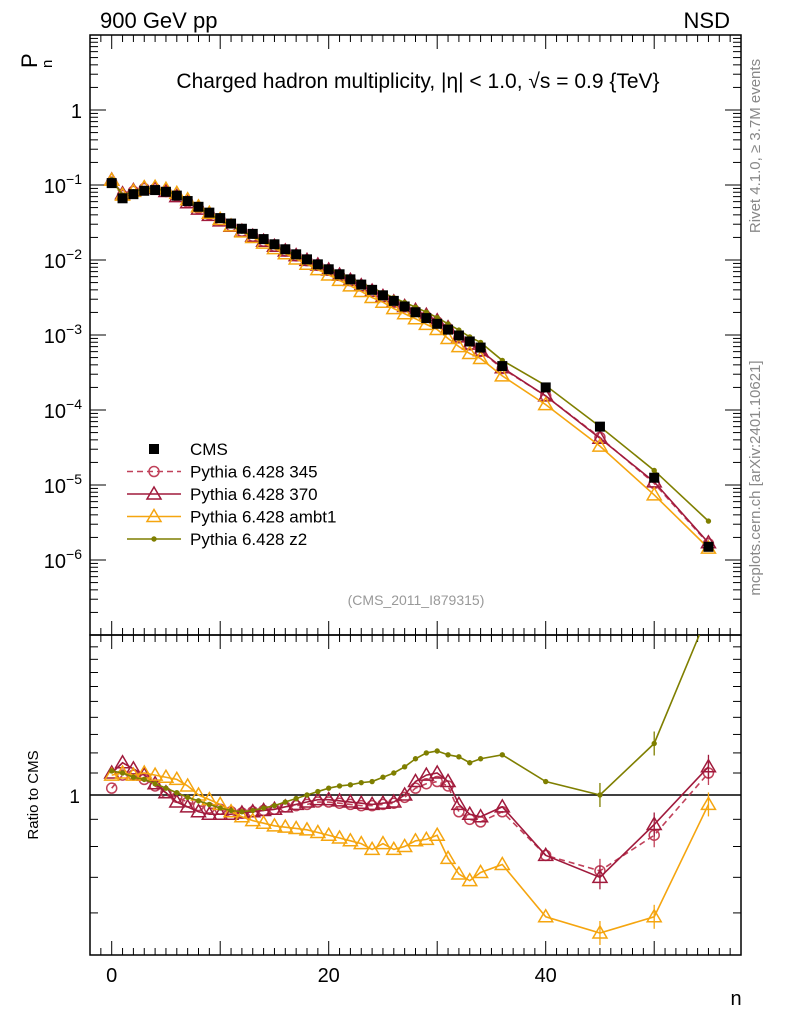 This screenshot has width=786, height=1024. Describe the element at coordinates (707, 20) in the screenshot. I see `header-right: NSD` at that location.